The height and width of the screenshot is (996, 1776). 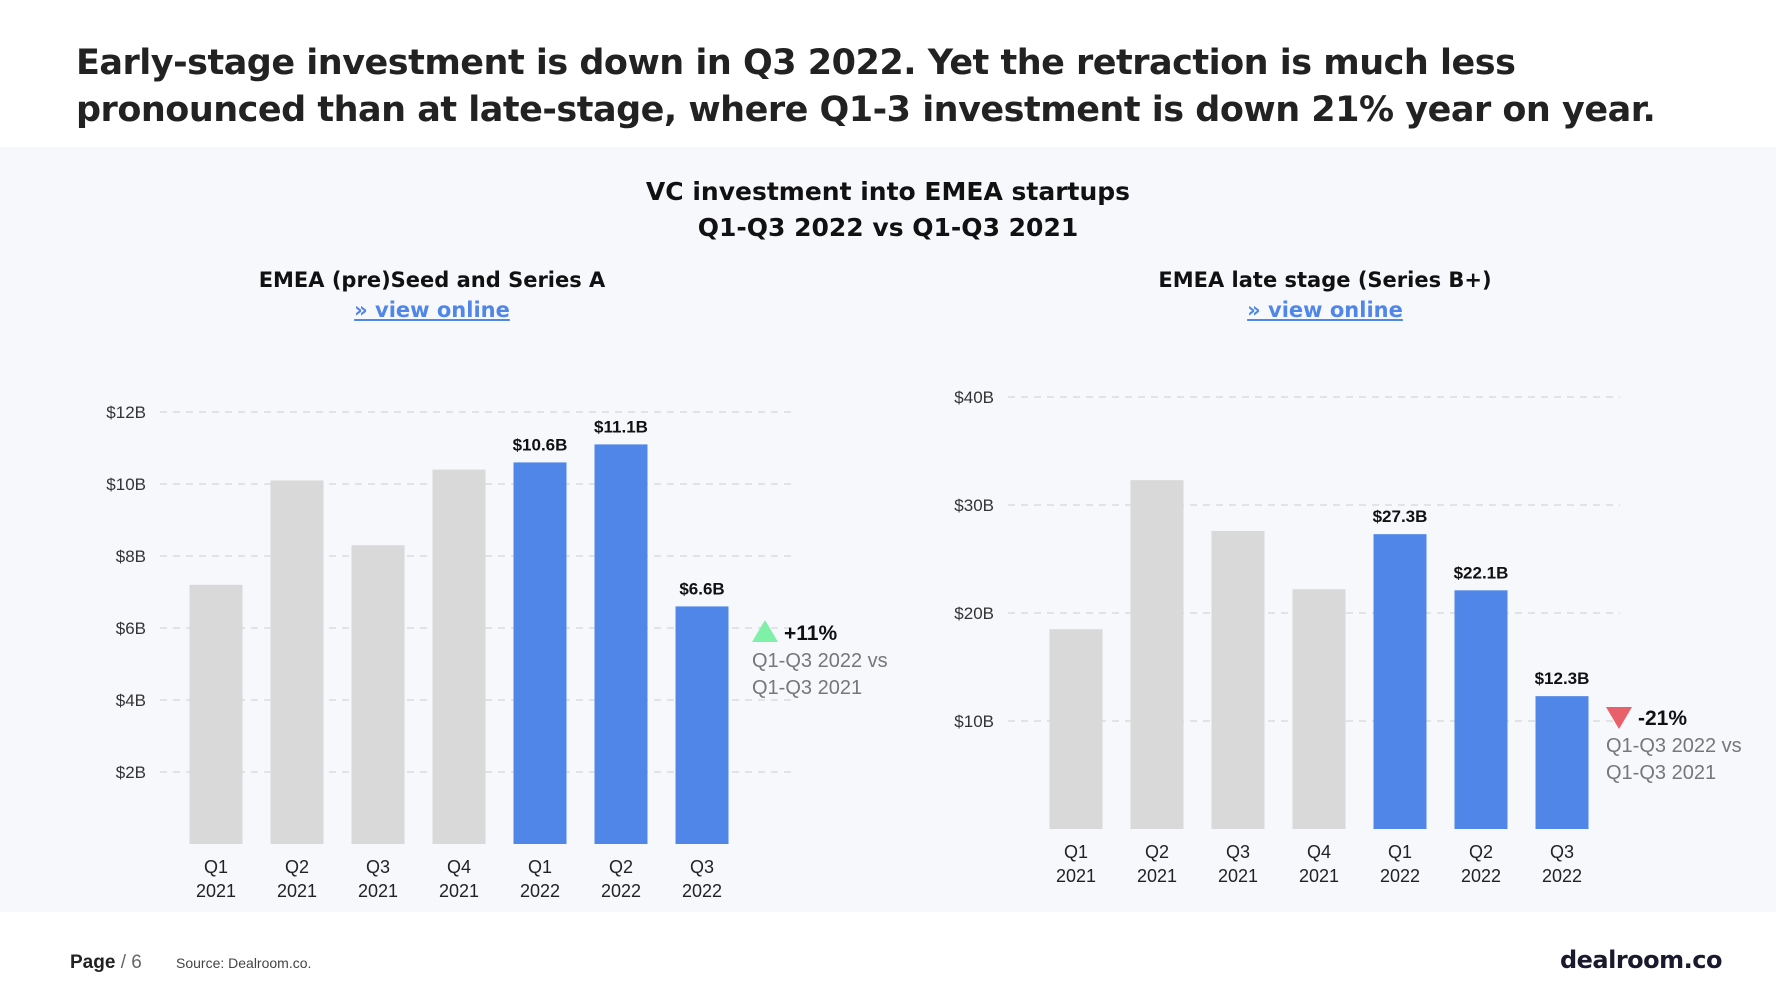 I want to click on page-count: / 6, so click(x=131, y=962).